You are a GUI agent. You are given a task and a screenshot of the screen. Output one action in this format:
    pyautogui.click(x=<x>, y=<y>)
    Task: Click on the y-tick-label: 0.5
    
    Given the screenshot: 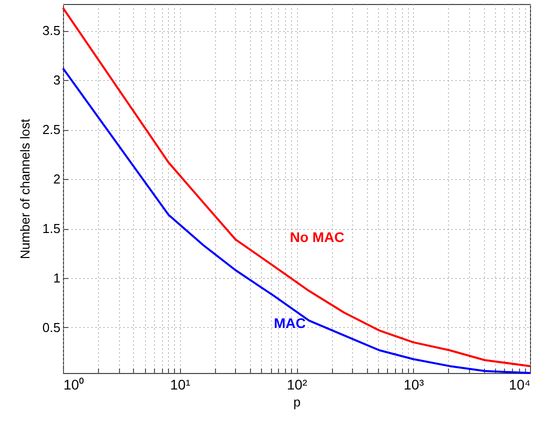 What is the action you would take?
    pyautogui.click(x=51, y=327)
    